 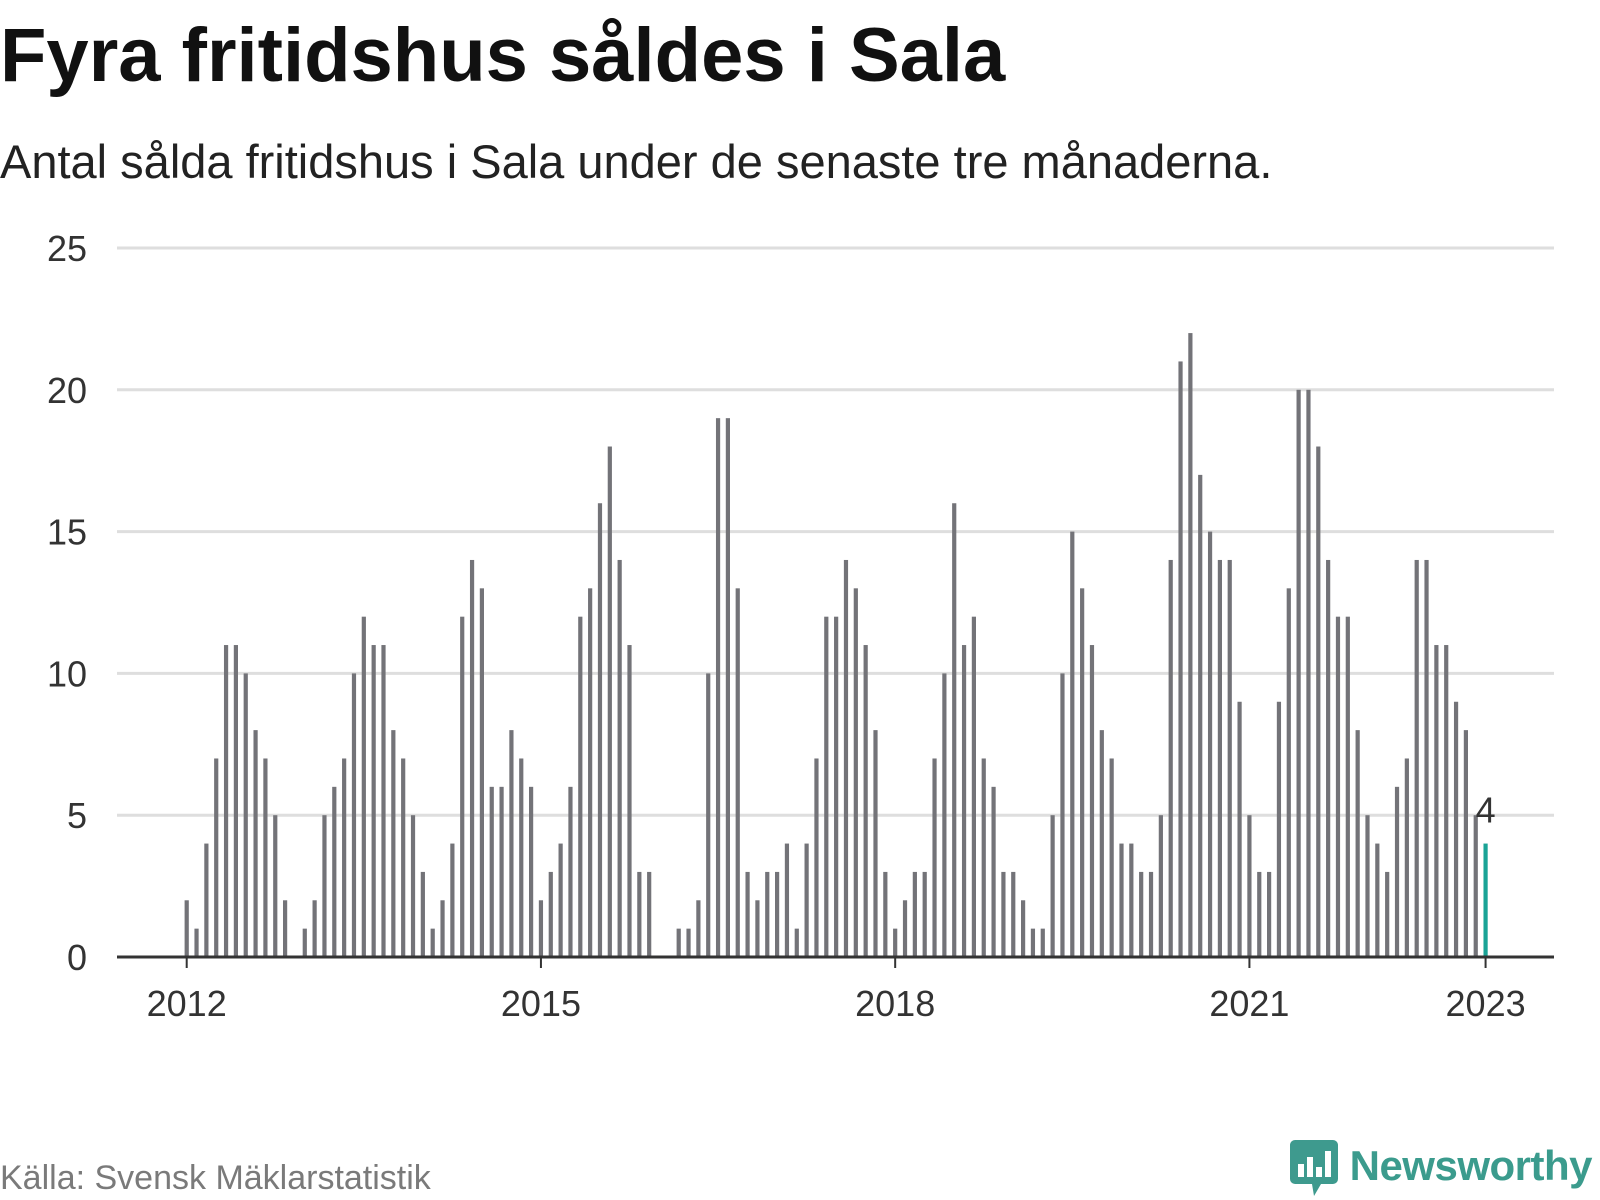 What do you see at coordinates (835, 961) in the screenshot?
I see `x-axis` at bounding box center [835, 961].